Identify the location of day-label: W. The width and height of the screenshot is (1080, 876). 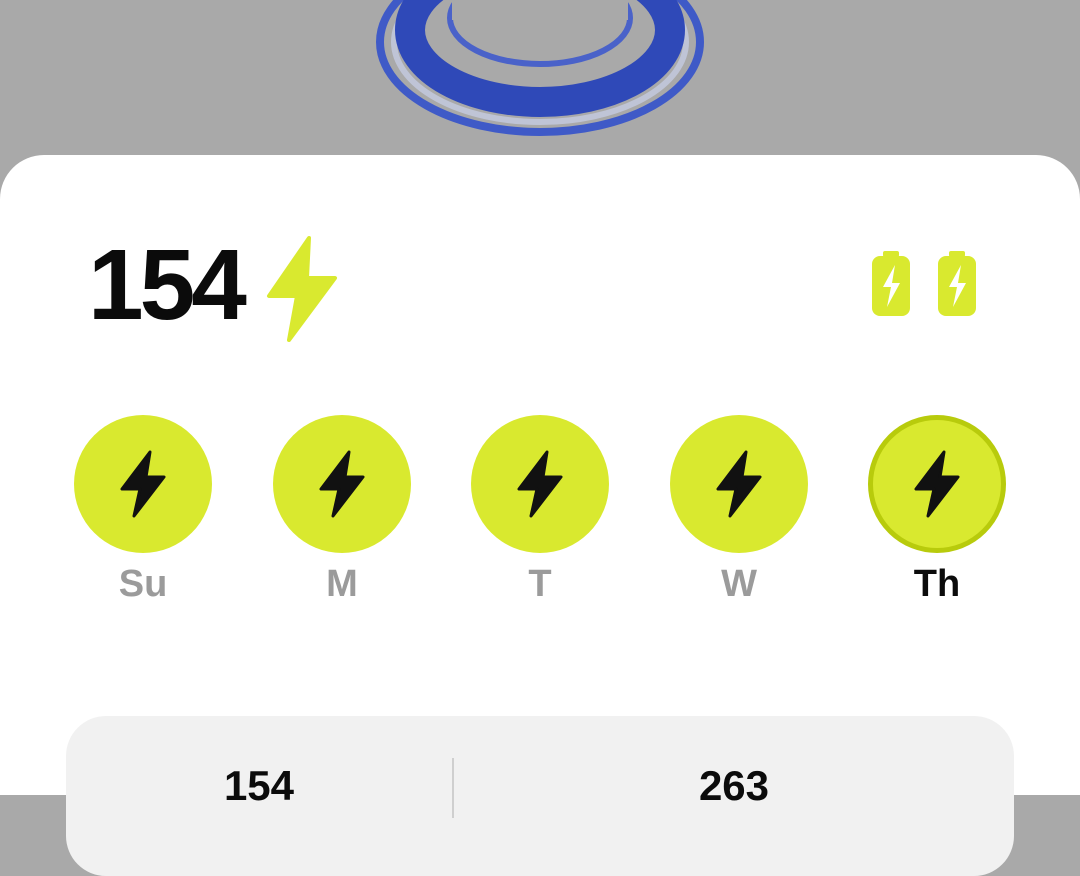
(739, 584).